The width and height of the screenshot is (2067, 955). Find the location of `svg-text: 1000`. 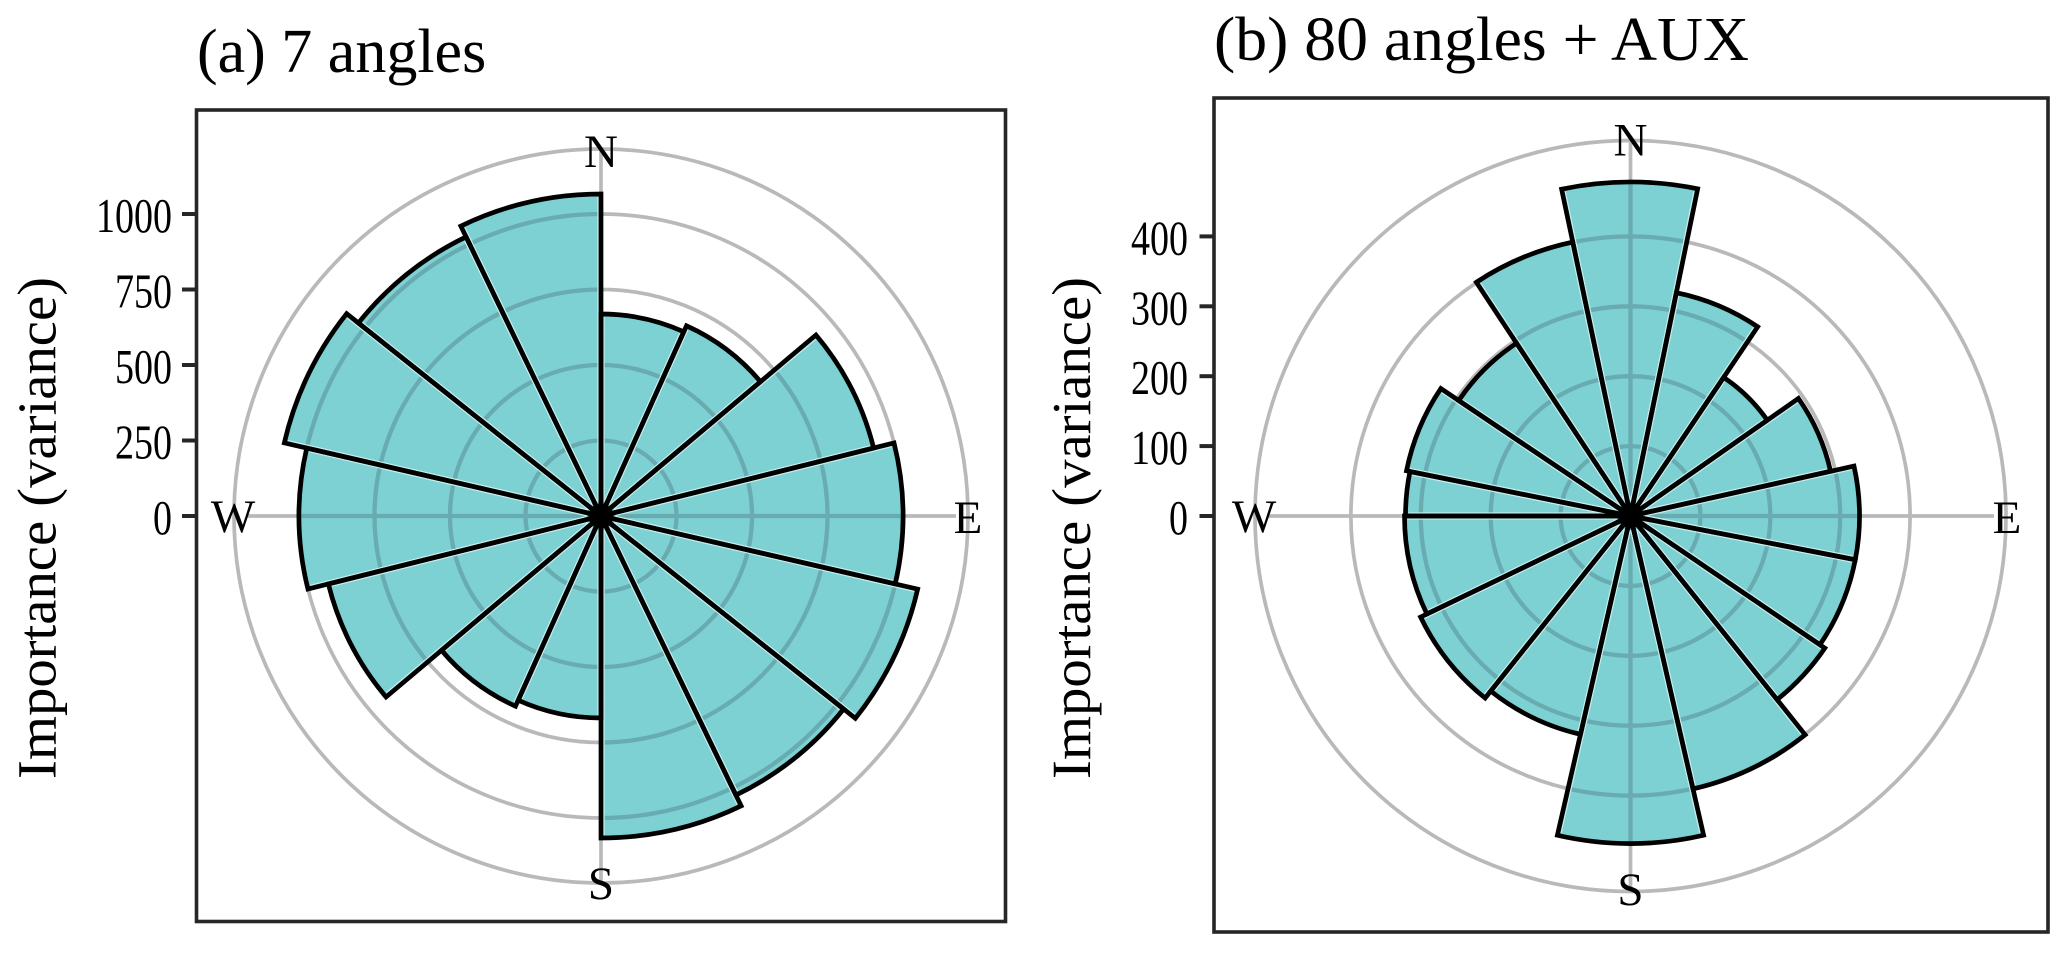

svg-text: 1000 is located at coordinates (134, 215).